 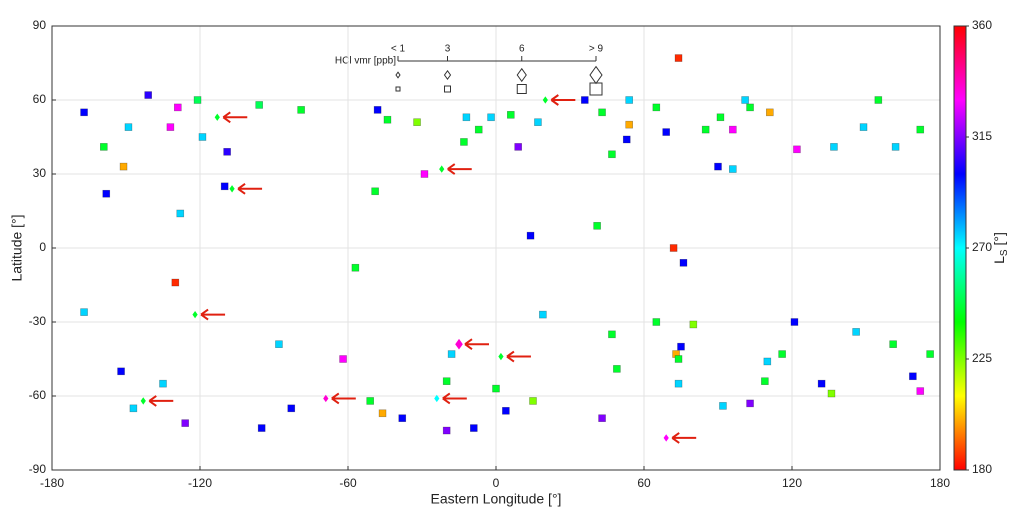 What do you see at coordinates (496, 499) in the screenshot?
I see `x-axis-label: Eastern Longitude [°]` at bounding box center [496, 499].